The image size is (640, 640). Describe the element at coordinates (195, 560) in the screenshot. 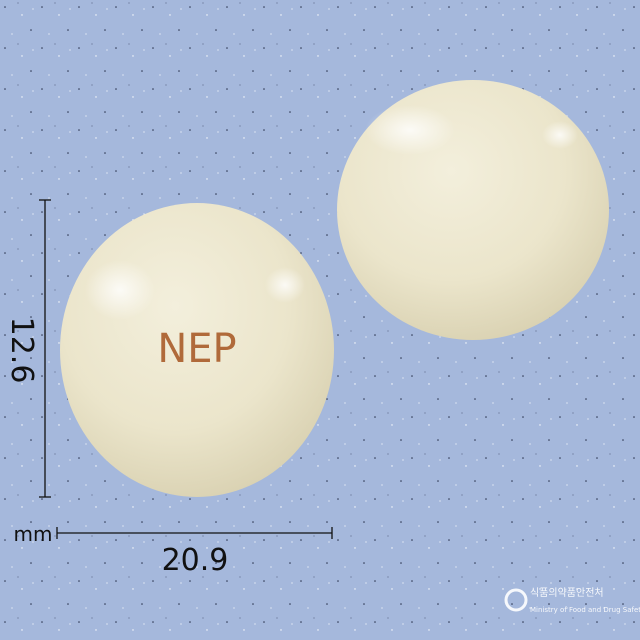

I see `width-label: 20.9` at that location.